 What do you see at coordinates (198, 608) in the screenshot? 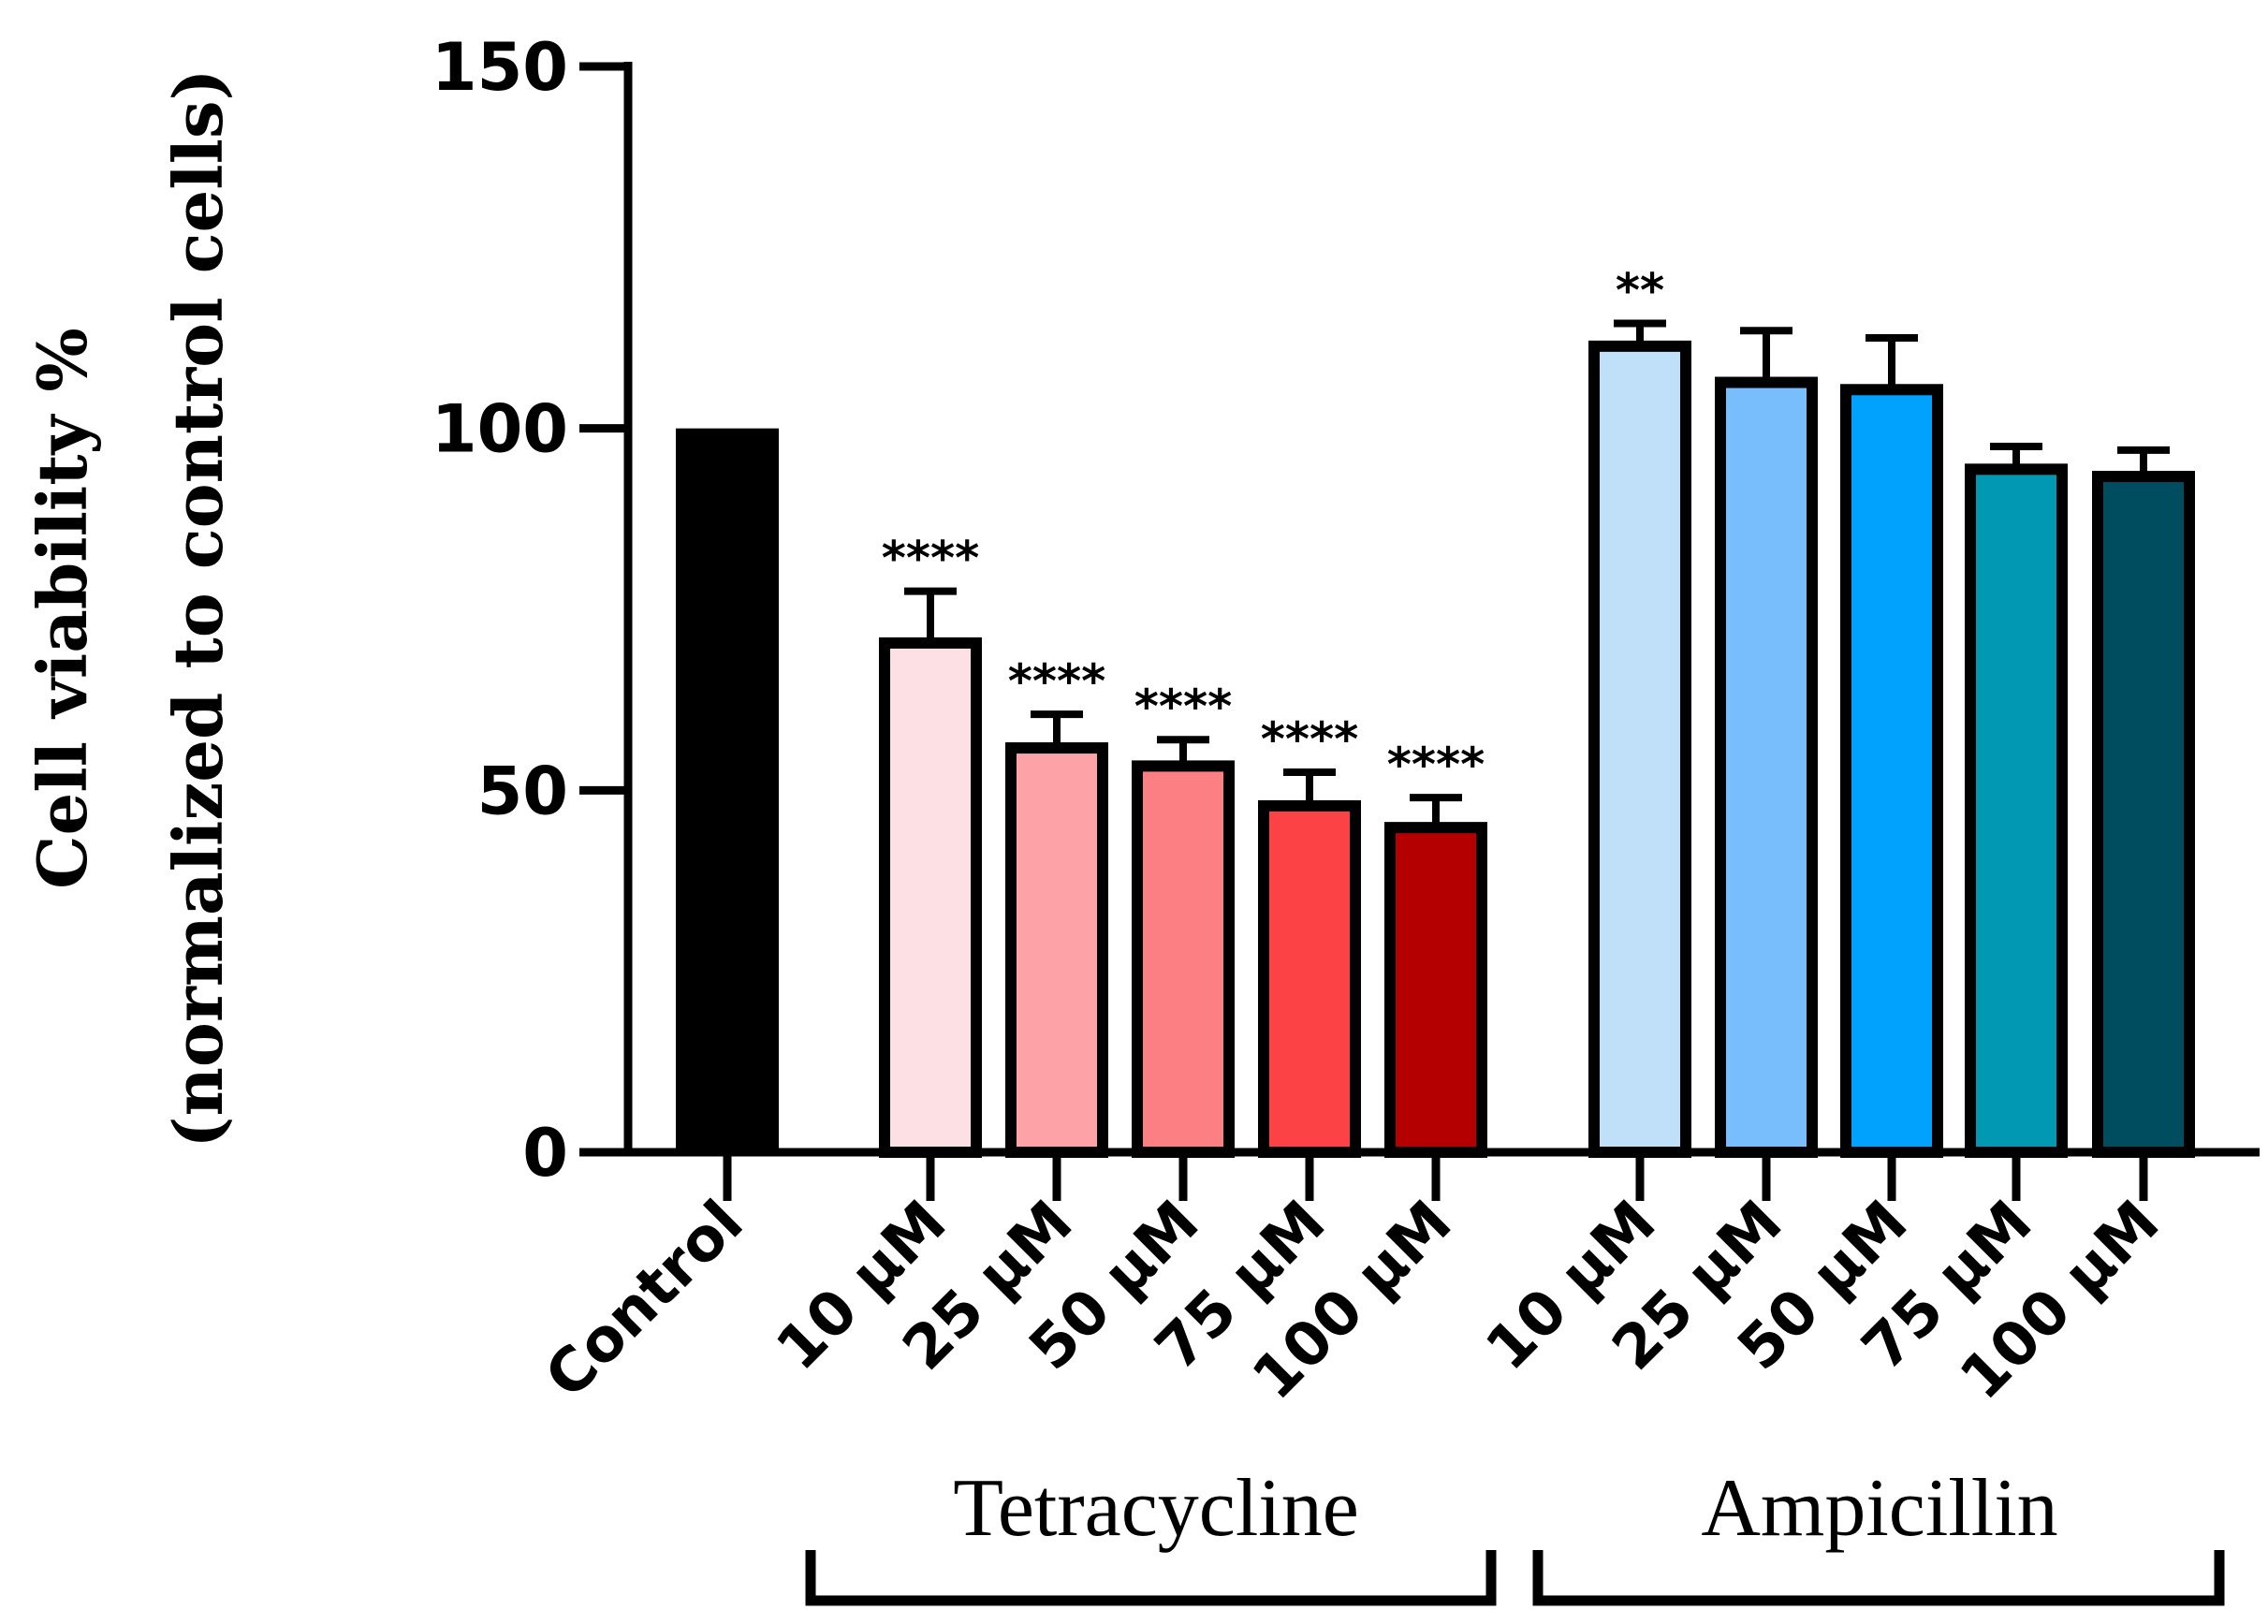
I see `y-axis-title-line2: (normalized to control cells)` at bounding box center [198, 608].